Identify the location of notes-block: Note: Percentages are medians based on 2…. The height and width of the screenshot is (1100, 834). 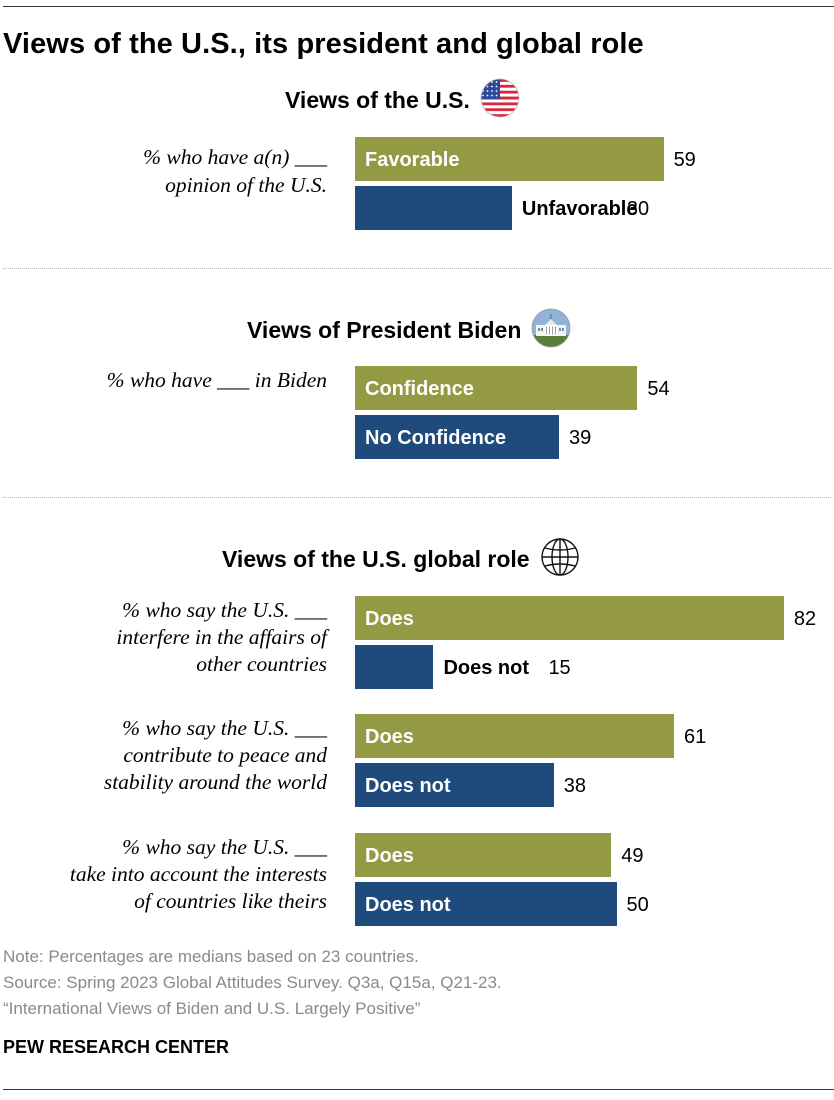
(252, 983).